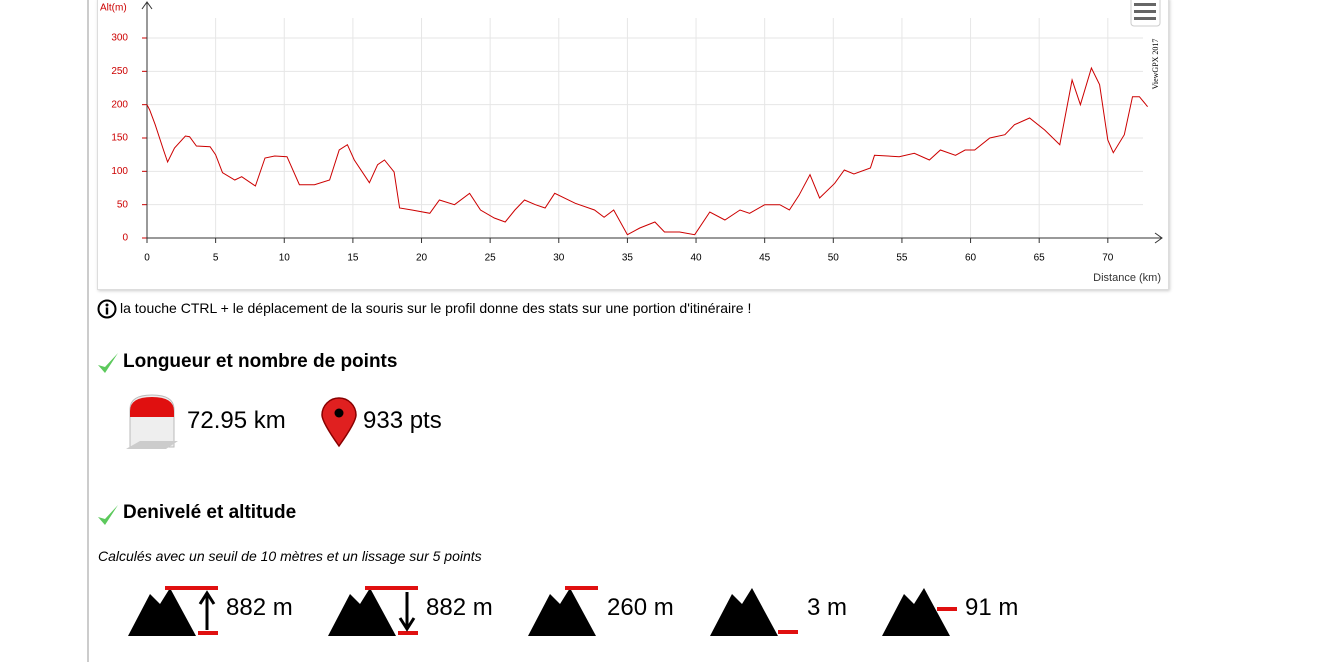  Describe the element at coordinates (236, 420) in the screenshot. I see `stat: 72.95 km` at that location.